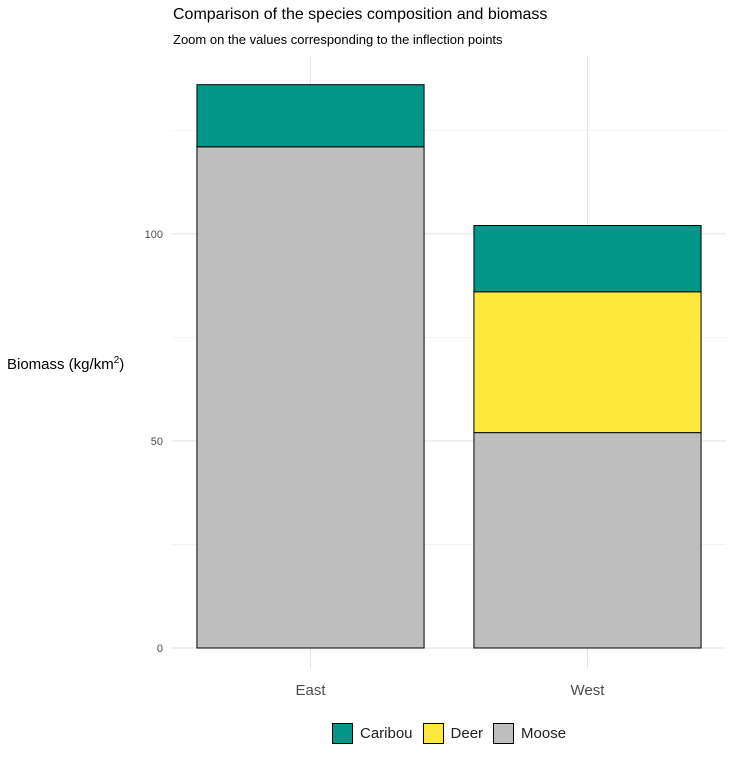  I want to click on y-tick-label: 100, so click(154, 235).